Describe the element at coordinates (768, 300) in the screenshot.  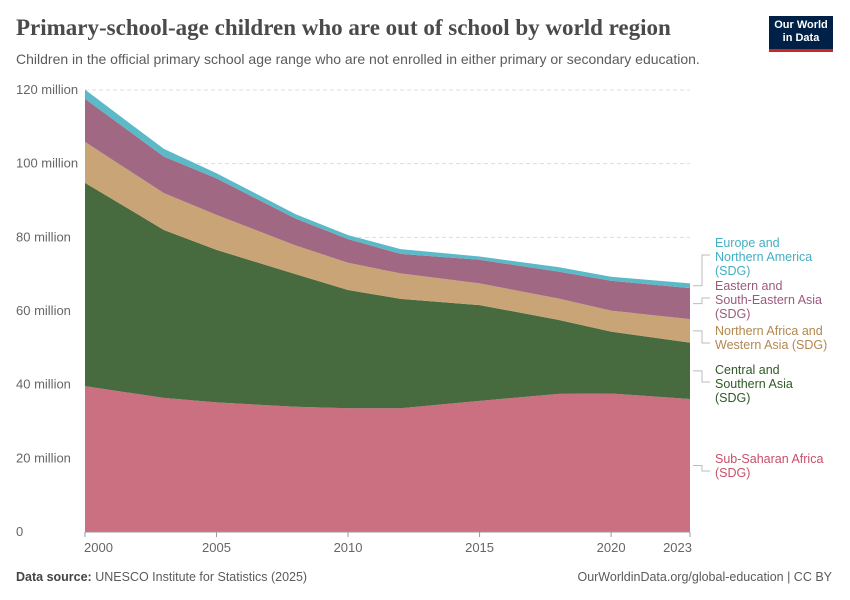
I see `series-label: South-Eastern Asia` at that location.